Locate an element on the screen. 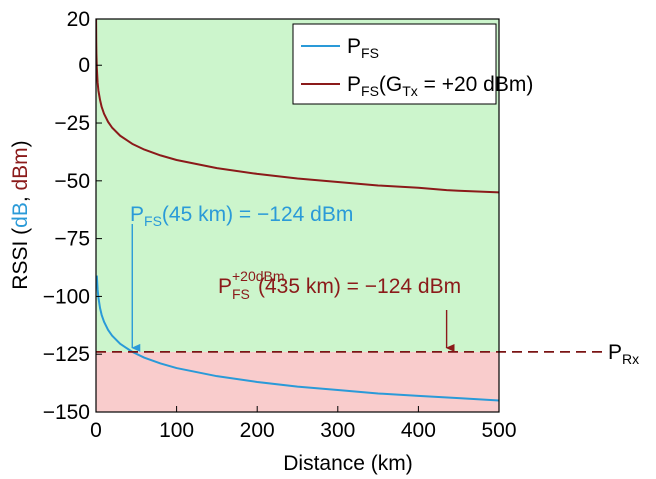 The image size is (656, 479). threshold-label: PRx is located at coordinates (623, 354).